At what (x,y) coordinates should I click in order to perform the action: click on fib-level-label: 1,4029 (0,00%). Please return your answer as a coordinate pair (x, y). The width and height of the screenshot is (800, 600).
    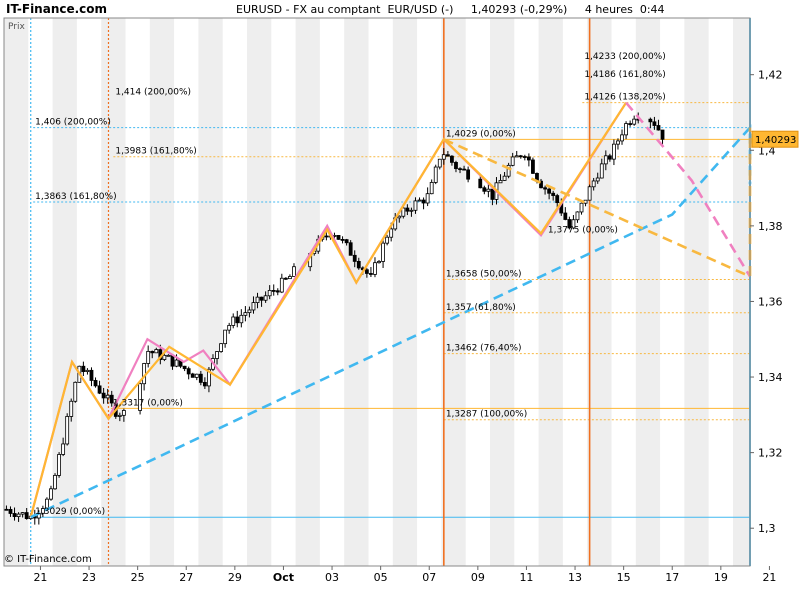
    Looking at the image, I should click on (481, 134).